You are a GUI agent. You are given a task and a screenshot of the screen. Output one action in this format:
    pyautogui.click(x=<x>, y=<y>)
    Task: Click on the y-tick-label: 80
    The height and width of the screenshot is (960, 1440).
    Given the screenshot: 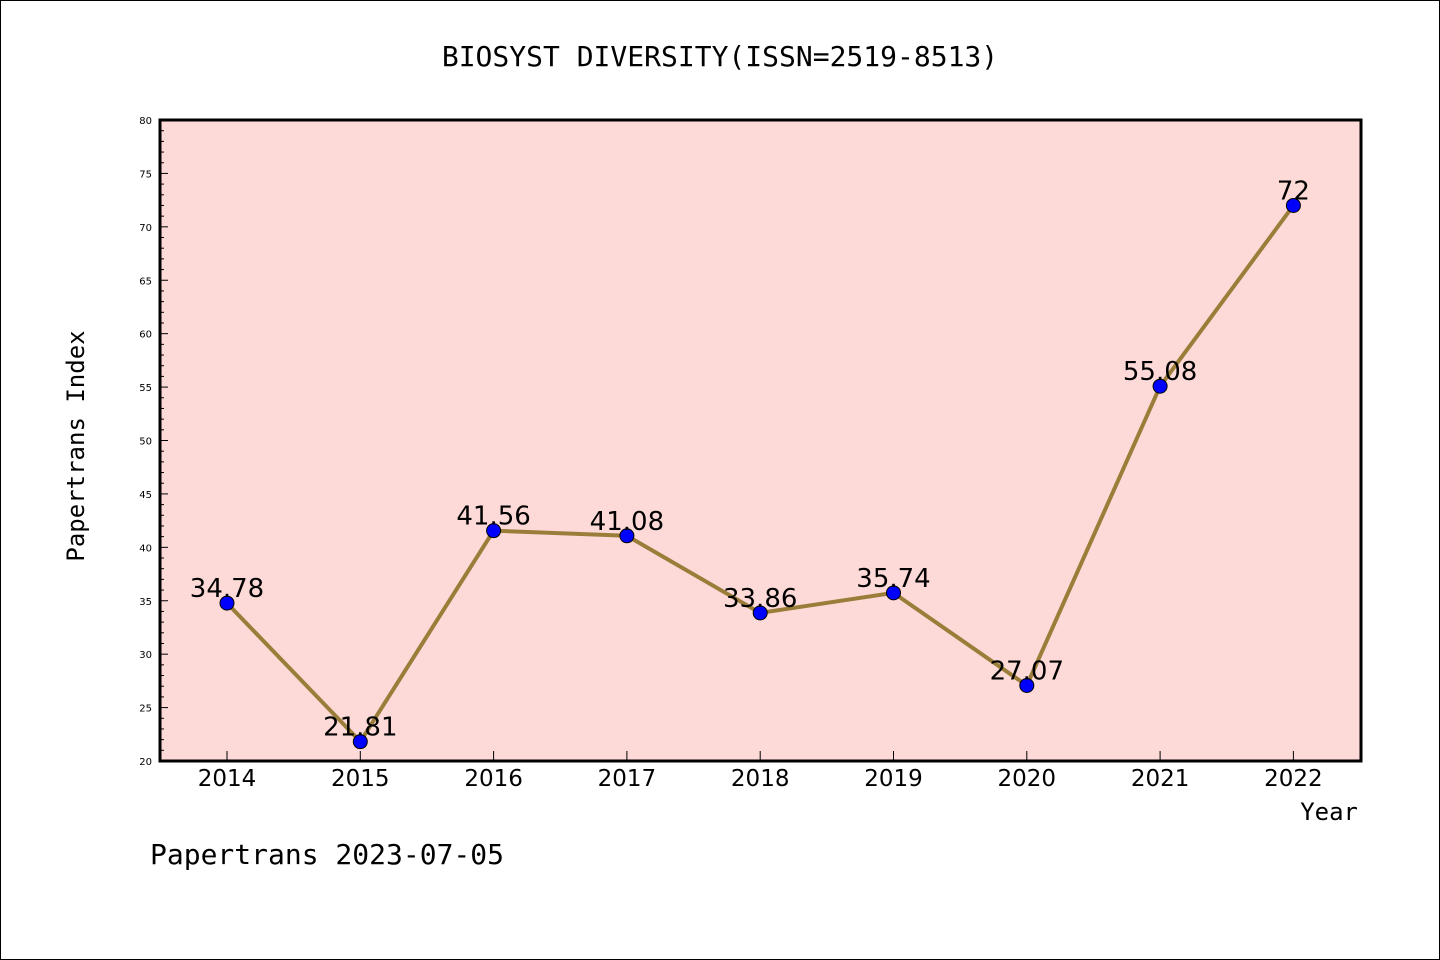 What is the action you would take?
    pyautogui.click(x=145, y=121)
    